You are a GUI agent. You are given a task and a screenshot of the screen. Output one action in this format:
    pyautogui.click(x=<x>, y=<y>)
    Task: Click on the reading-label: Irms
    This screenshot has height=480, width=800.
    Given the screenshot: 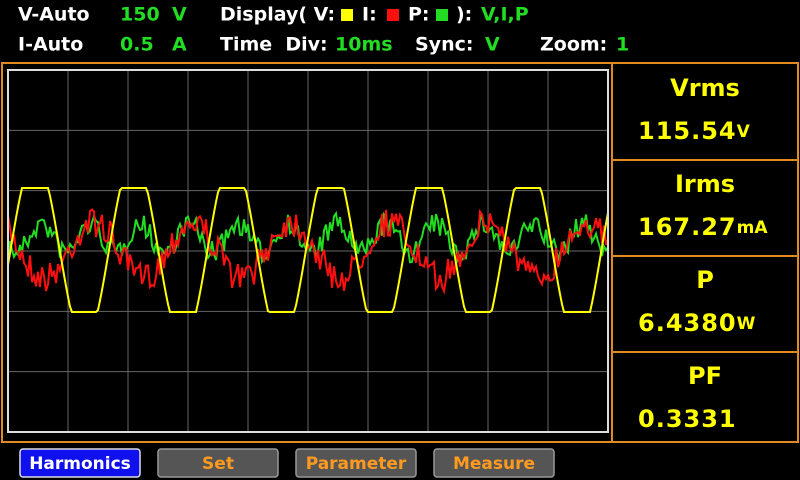 What is the action you would take?
    pyautogui.click(x=705, y=184)
    